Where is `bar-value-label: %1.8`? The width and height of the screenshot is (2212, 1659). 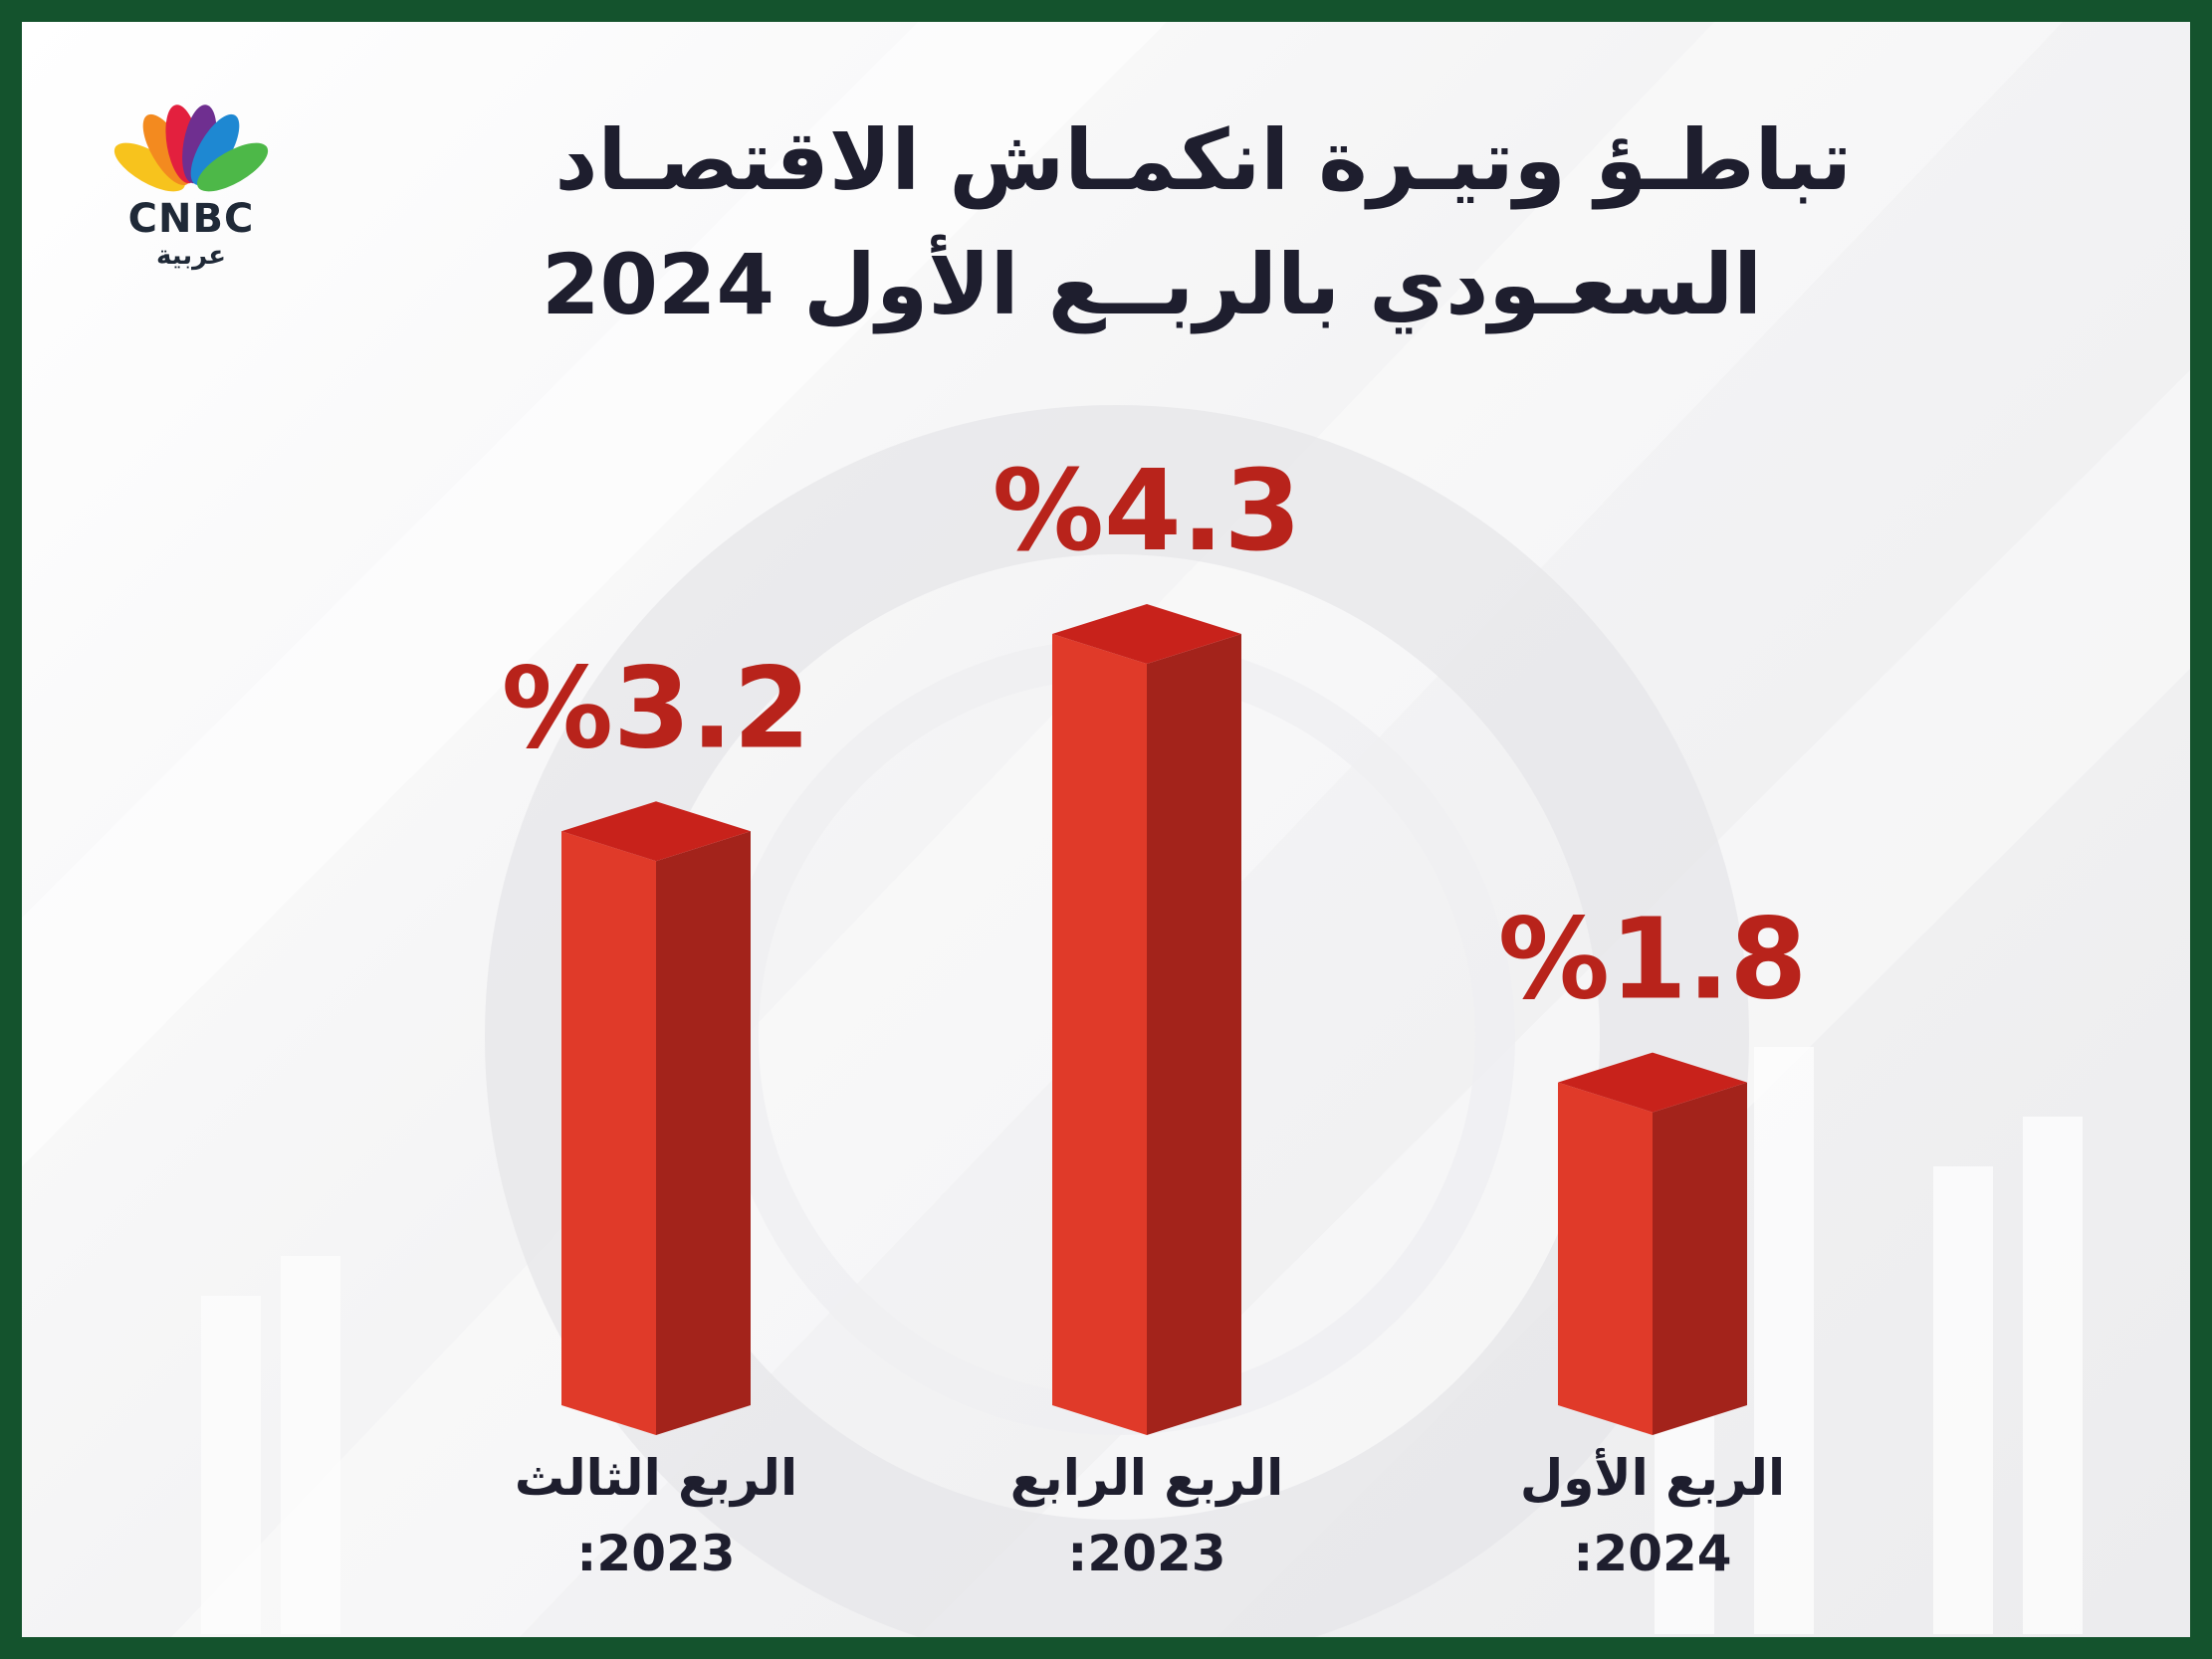
bar-value-label: %1.8 is located at coordinates (1653, 960).